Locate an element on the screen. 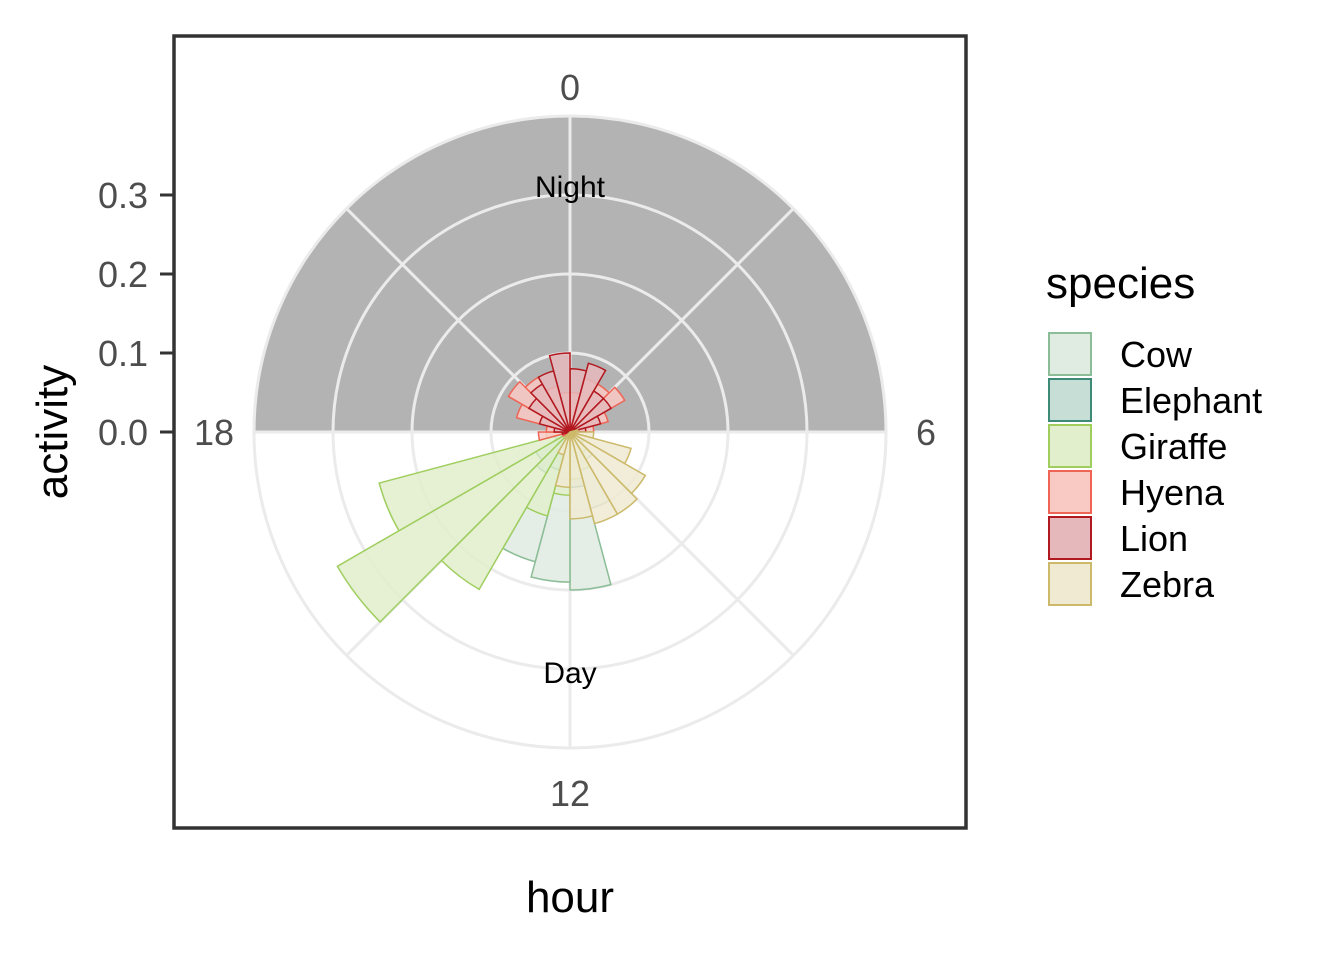 This screenshot has width=1344, height=960. legend-label-giraffe: Giraffe is located at coordinates (1173, 446).